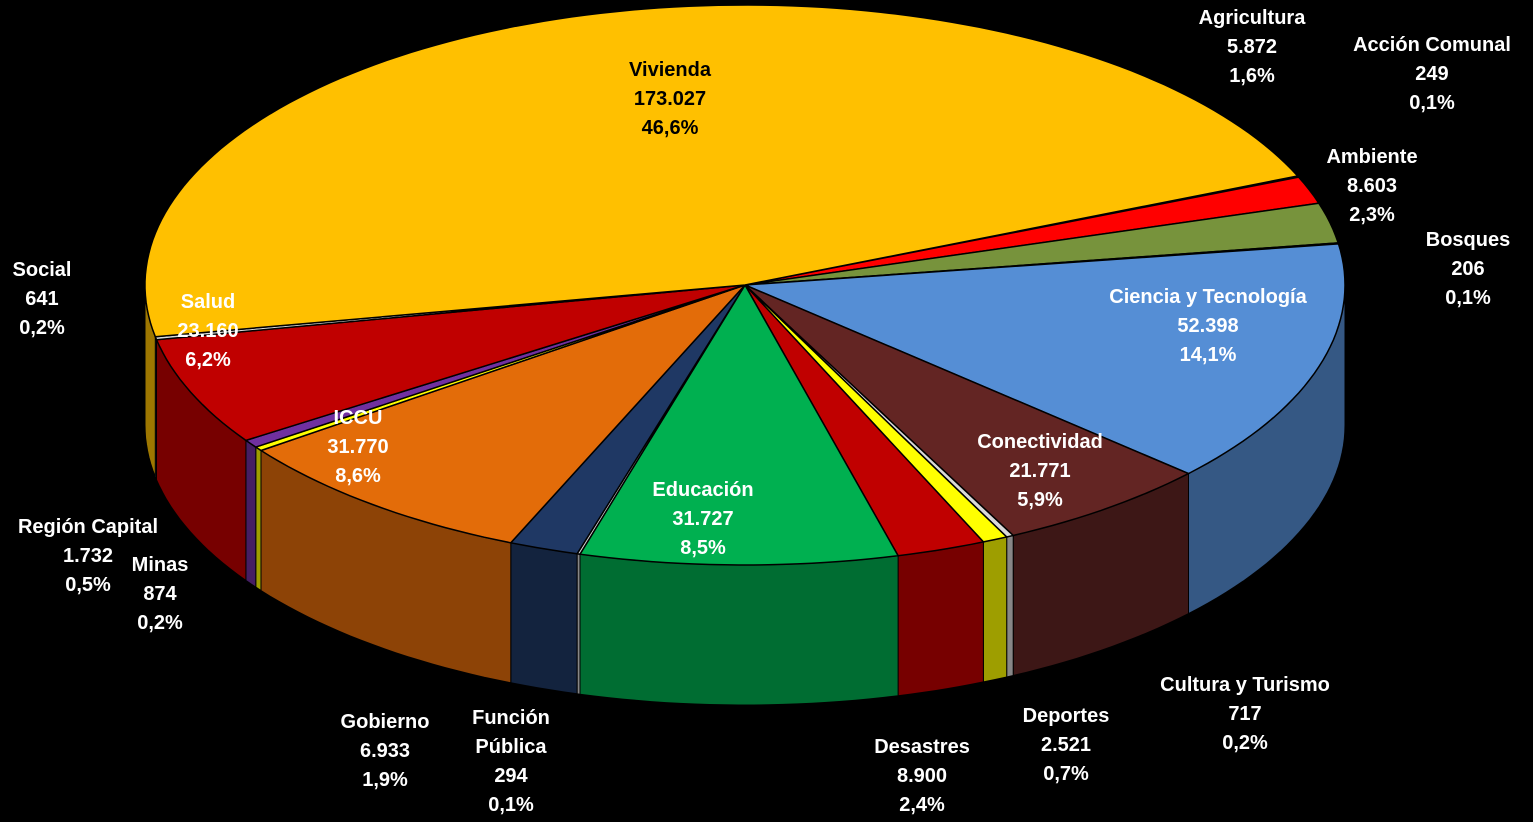 The height and width of the screenshot is (822, 1533). Describe the element at coordinates (1040, 500) in the screenshot. I see `label-percent: 5,9%` at that location.